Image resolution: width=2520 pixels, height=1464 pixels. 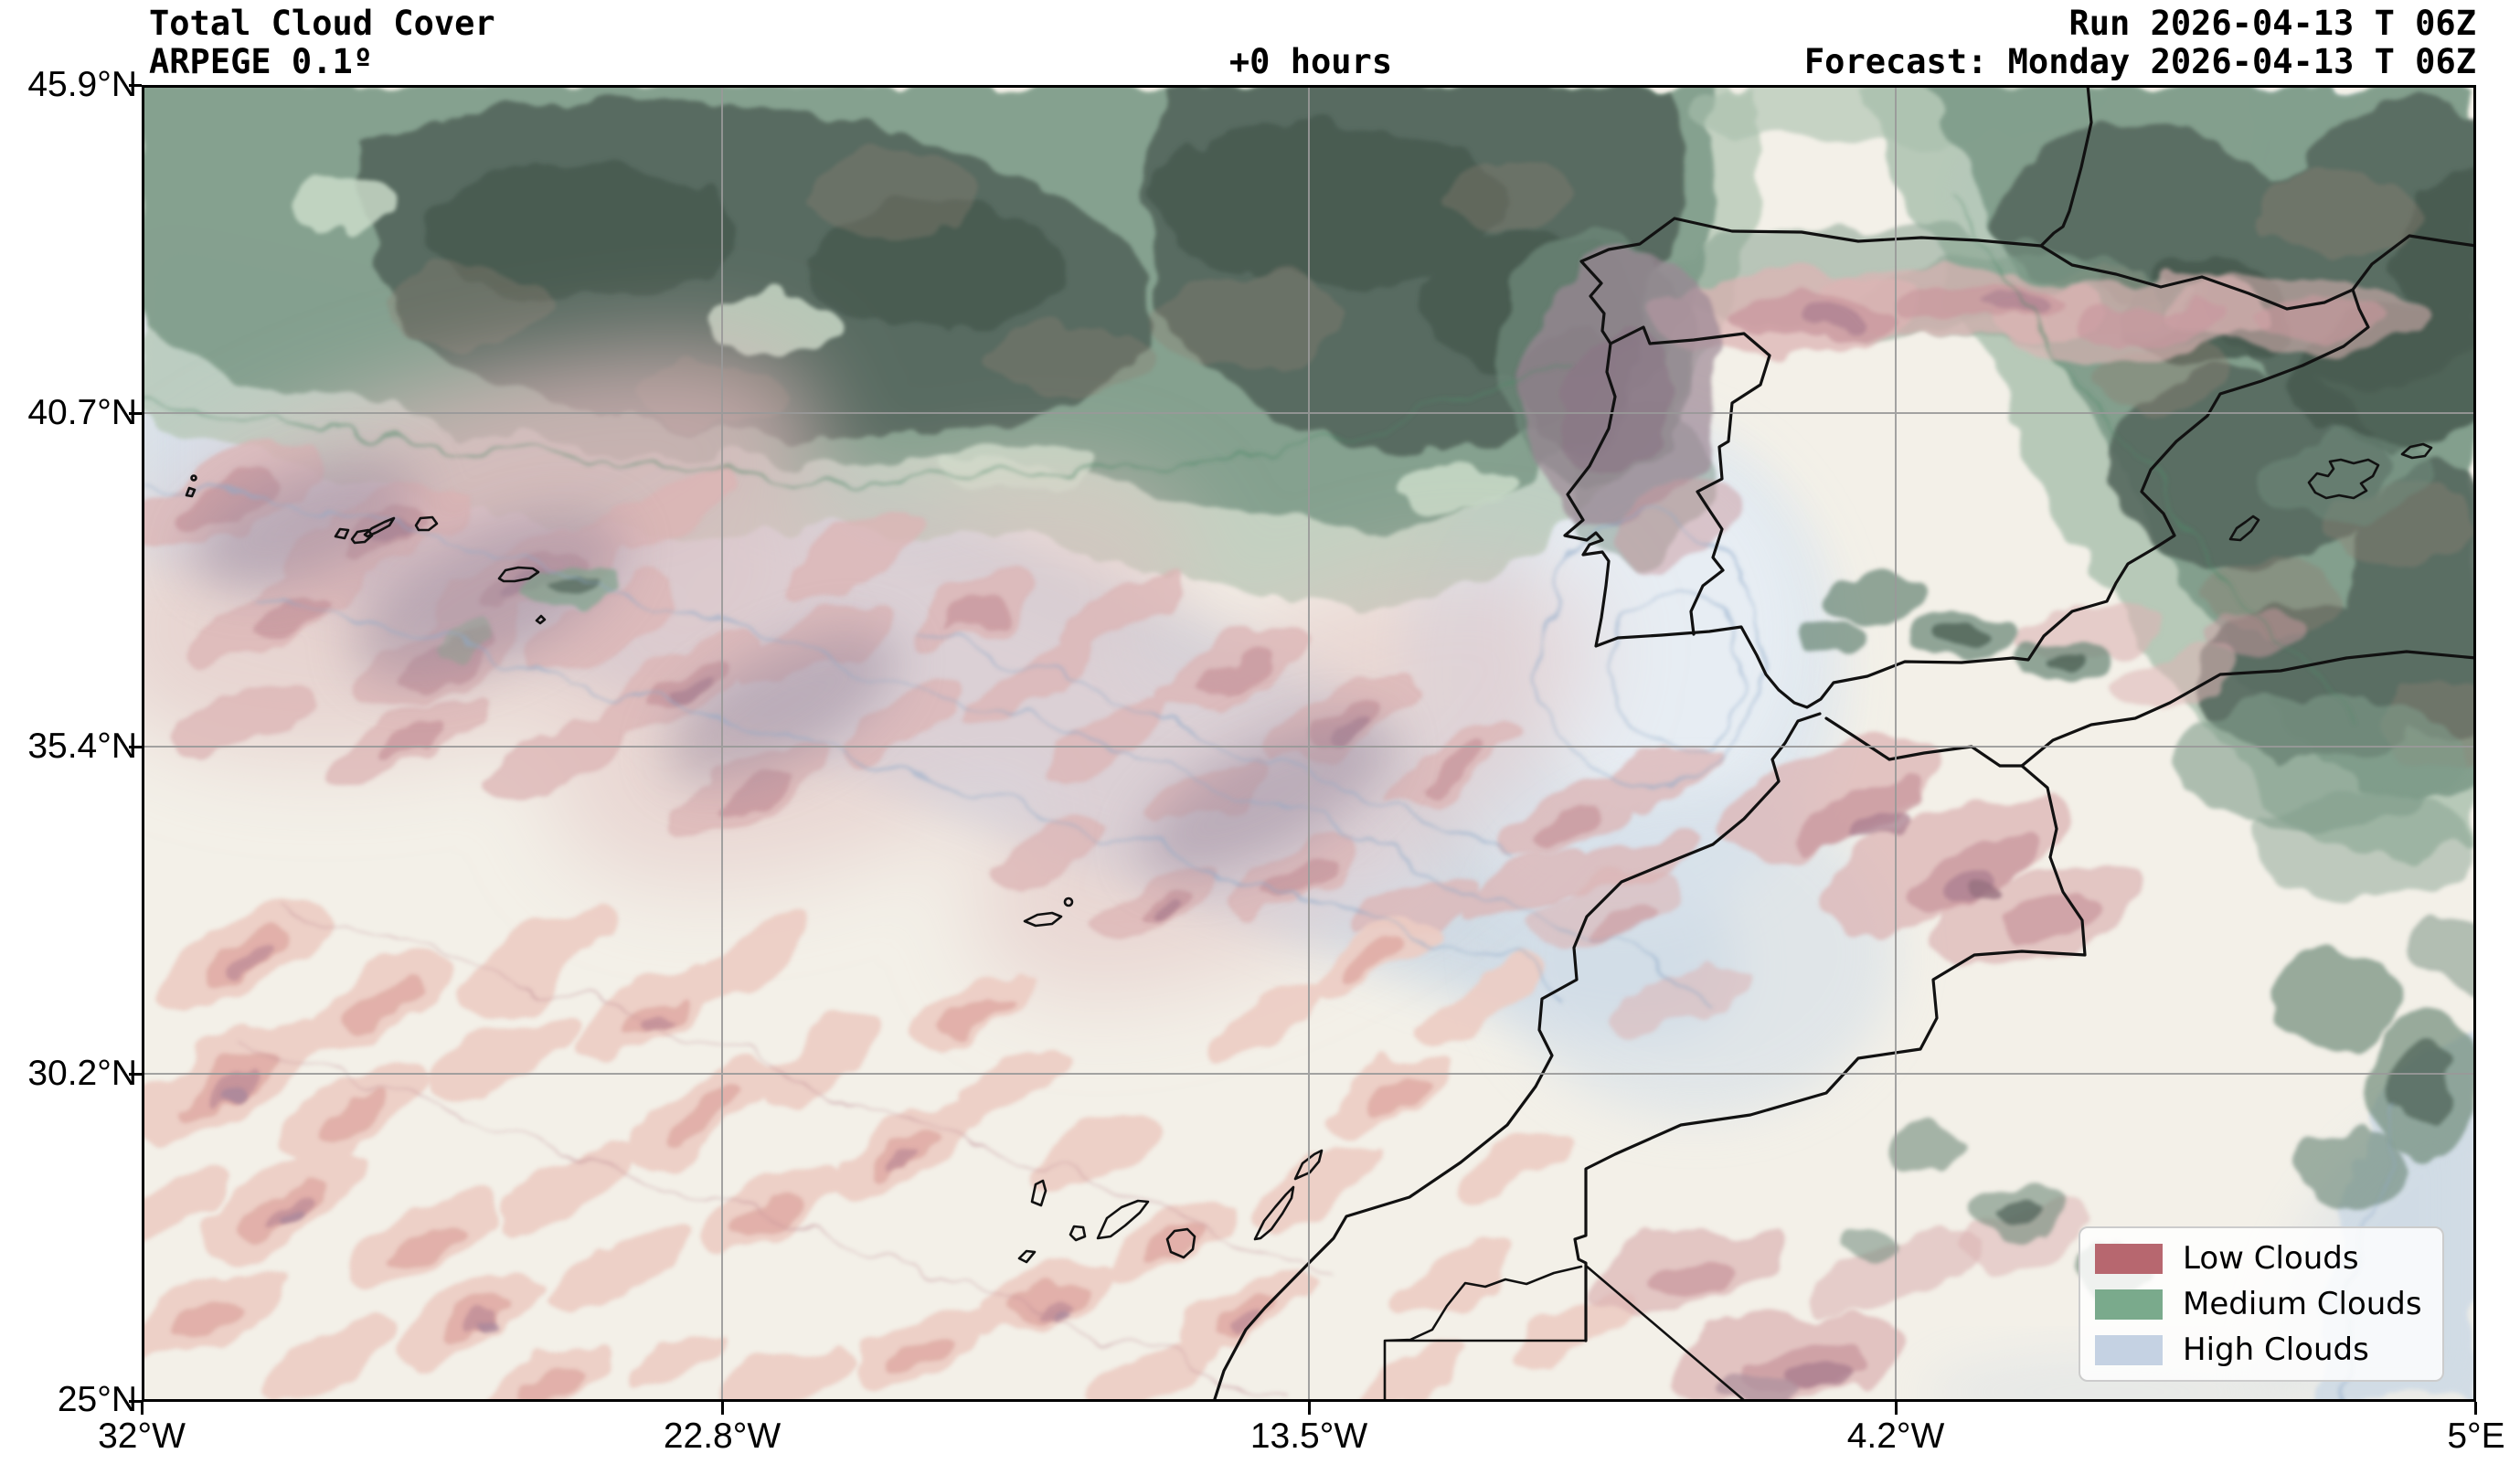 I want to click on legend-row-high-clouds: High Clouds, so click(x=2262, y=1349).